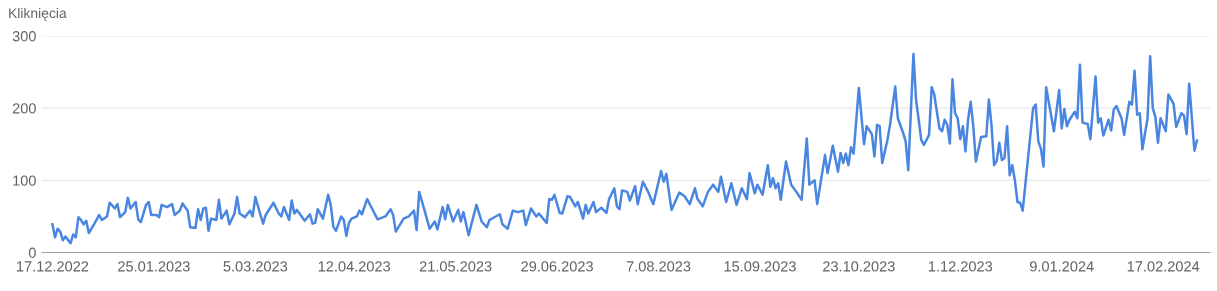 This screenshot has height=291, width=1217. What do you see at coordinates (32, 252) in the screenshot?
I see `y-tick-label: 0` at bounding box center [32, 252].